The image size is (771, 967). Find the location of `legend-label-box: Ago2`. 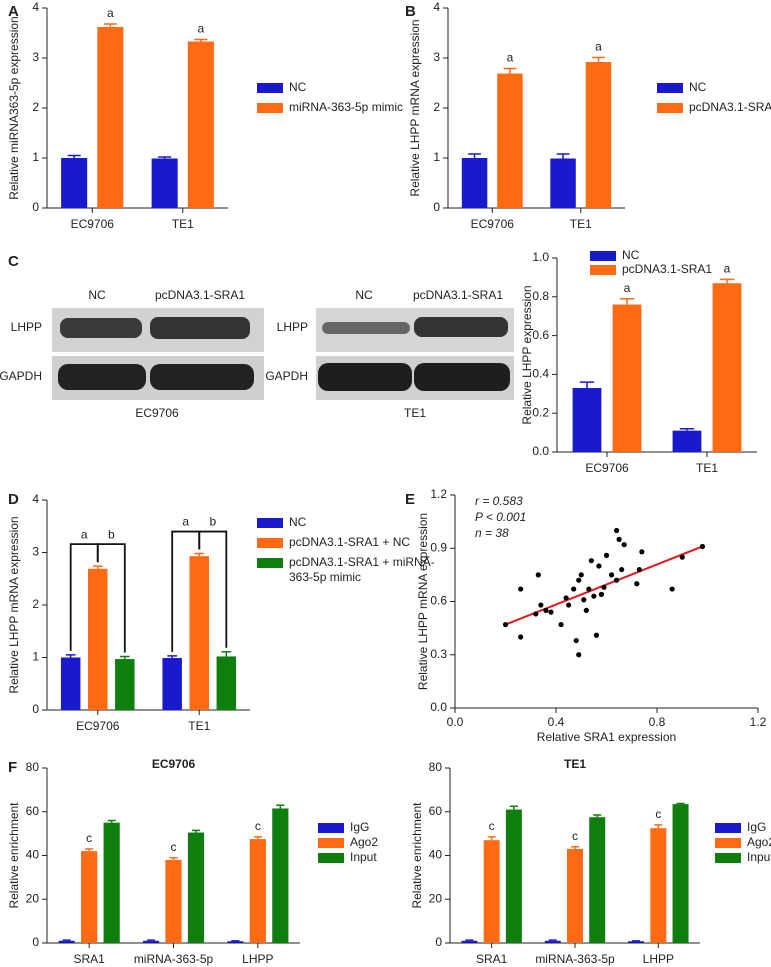

legend-label-box: Ago2 is located at coordinates (364, 842).